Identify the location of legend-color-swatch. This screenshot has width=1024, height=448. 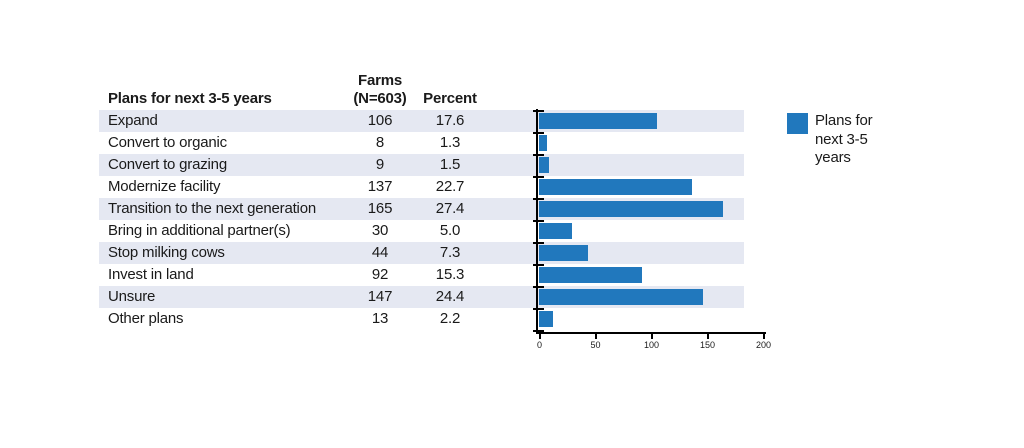
(797, 123).